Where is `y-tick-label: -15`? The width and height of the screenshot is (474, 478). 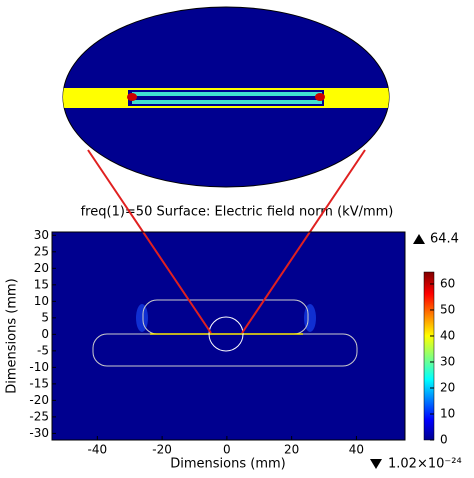
y-tick-label: -15 is located at coordinates (39, 383).